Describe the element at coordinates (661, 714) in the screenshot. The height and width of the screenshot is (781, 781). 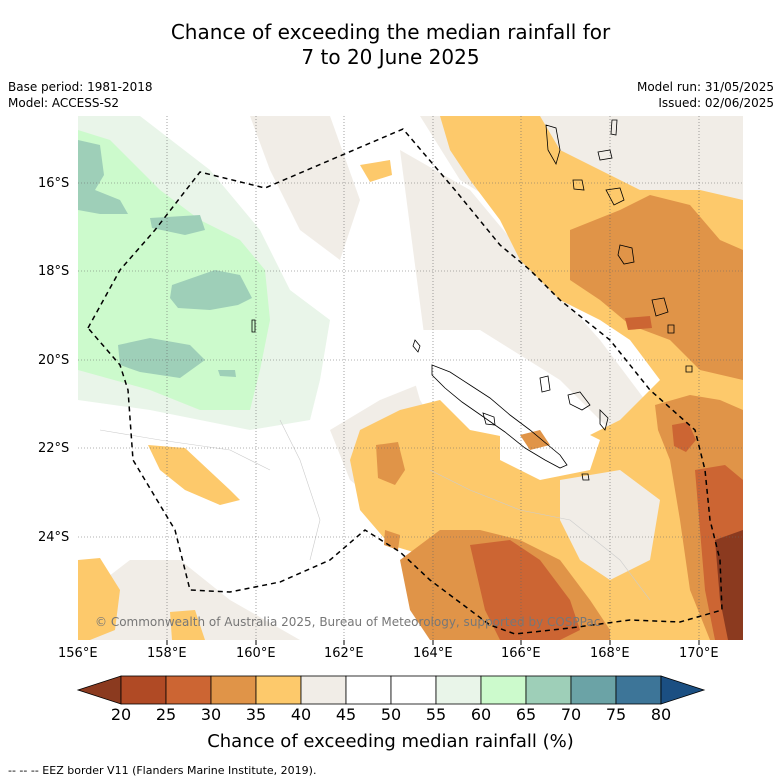
I see `colorbar-tick-label: 80` at that location.